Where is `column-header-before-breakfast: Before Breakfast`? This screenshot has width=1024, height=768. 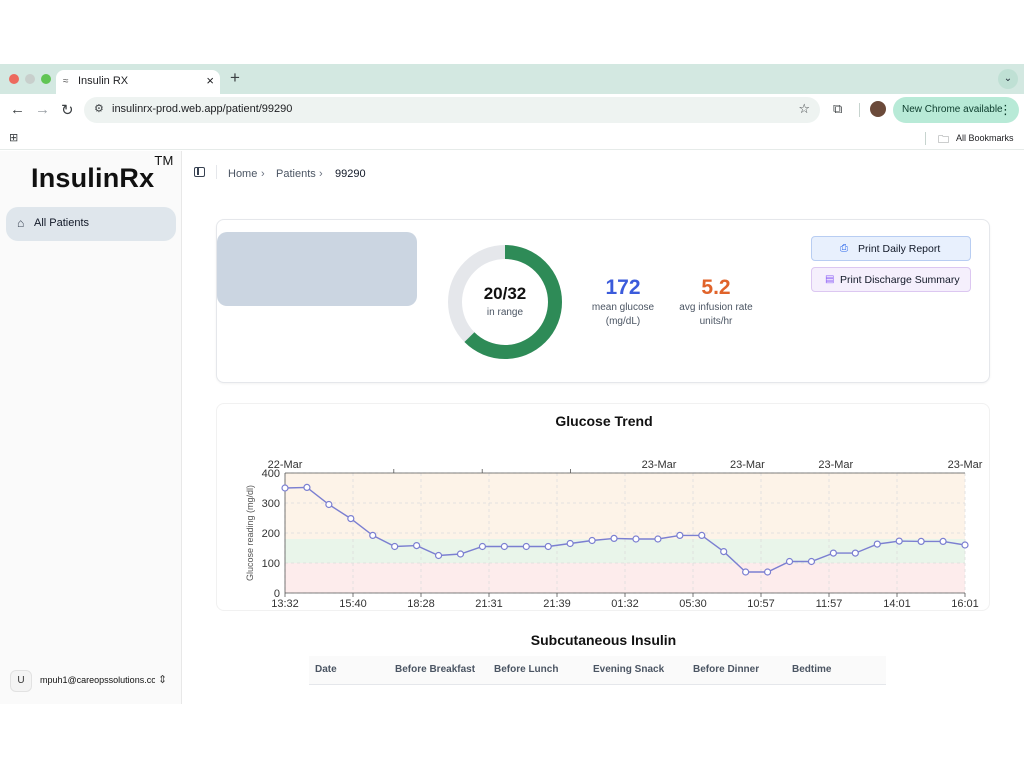 column-header-before-breakfast: Before Breakfast is located at coordinates (435, 670).